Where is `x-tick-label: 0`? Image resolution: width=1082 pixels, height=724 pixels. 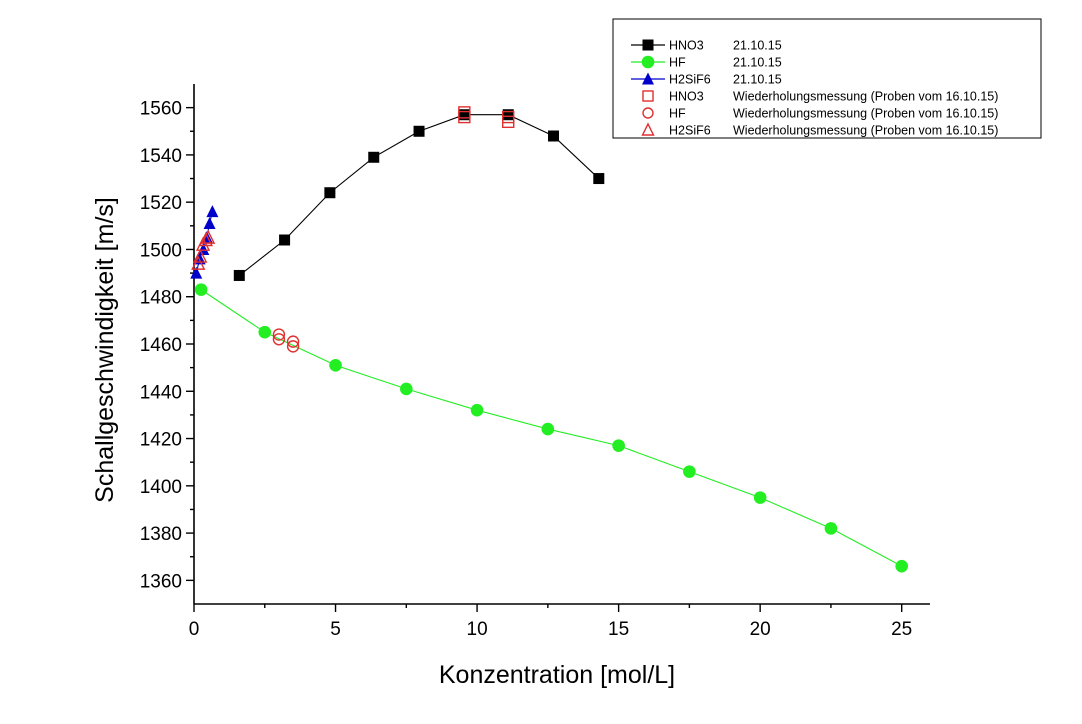 x-tick-label: 0 is located at coordinates (194, 629).